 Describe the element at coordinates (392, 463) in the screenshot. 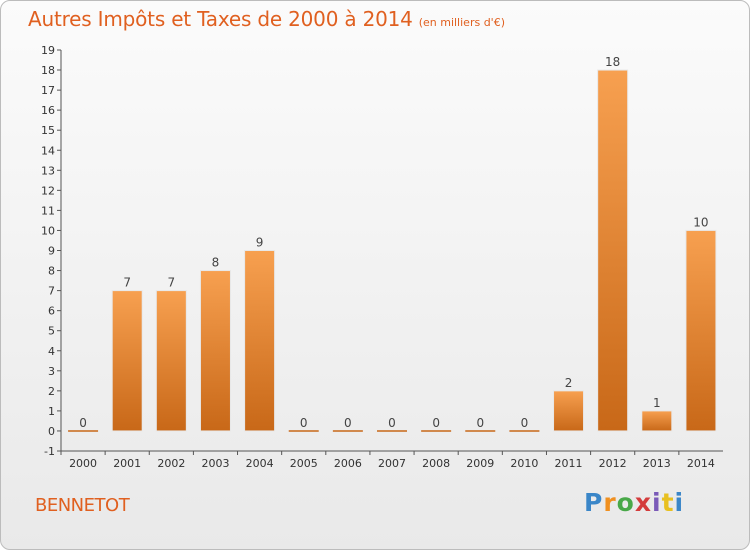

I see `x-tick-label: 2007` at that location.